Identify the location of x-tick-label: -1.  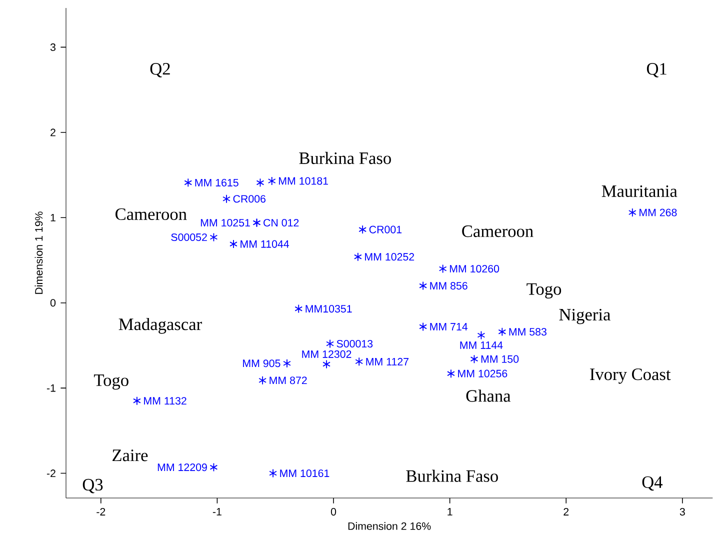
(217, 512).